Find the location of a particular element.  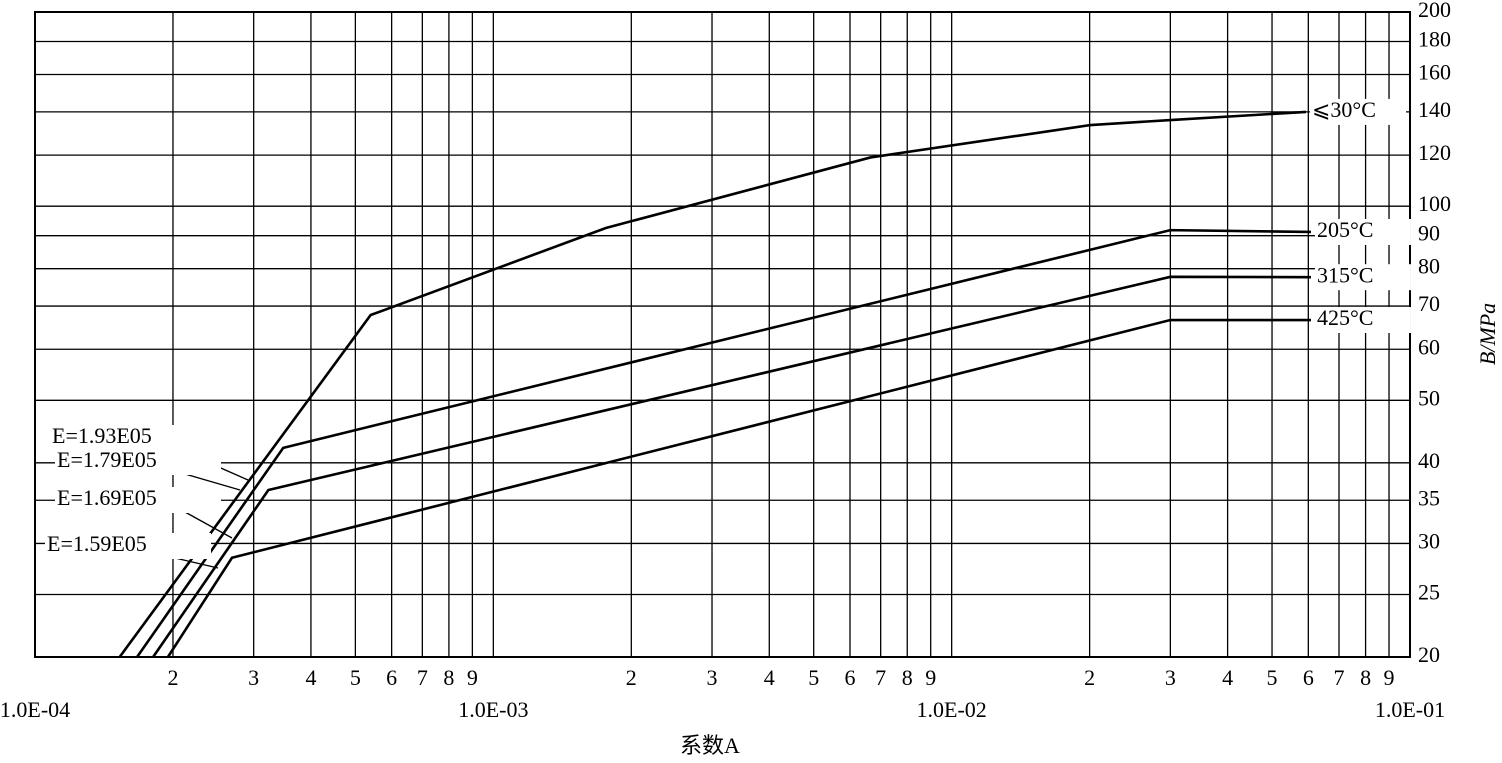

y-tick-label: 40 is located at coordinates (1429, 460).